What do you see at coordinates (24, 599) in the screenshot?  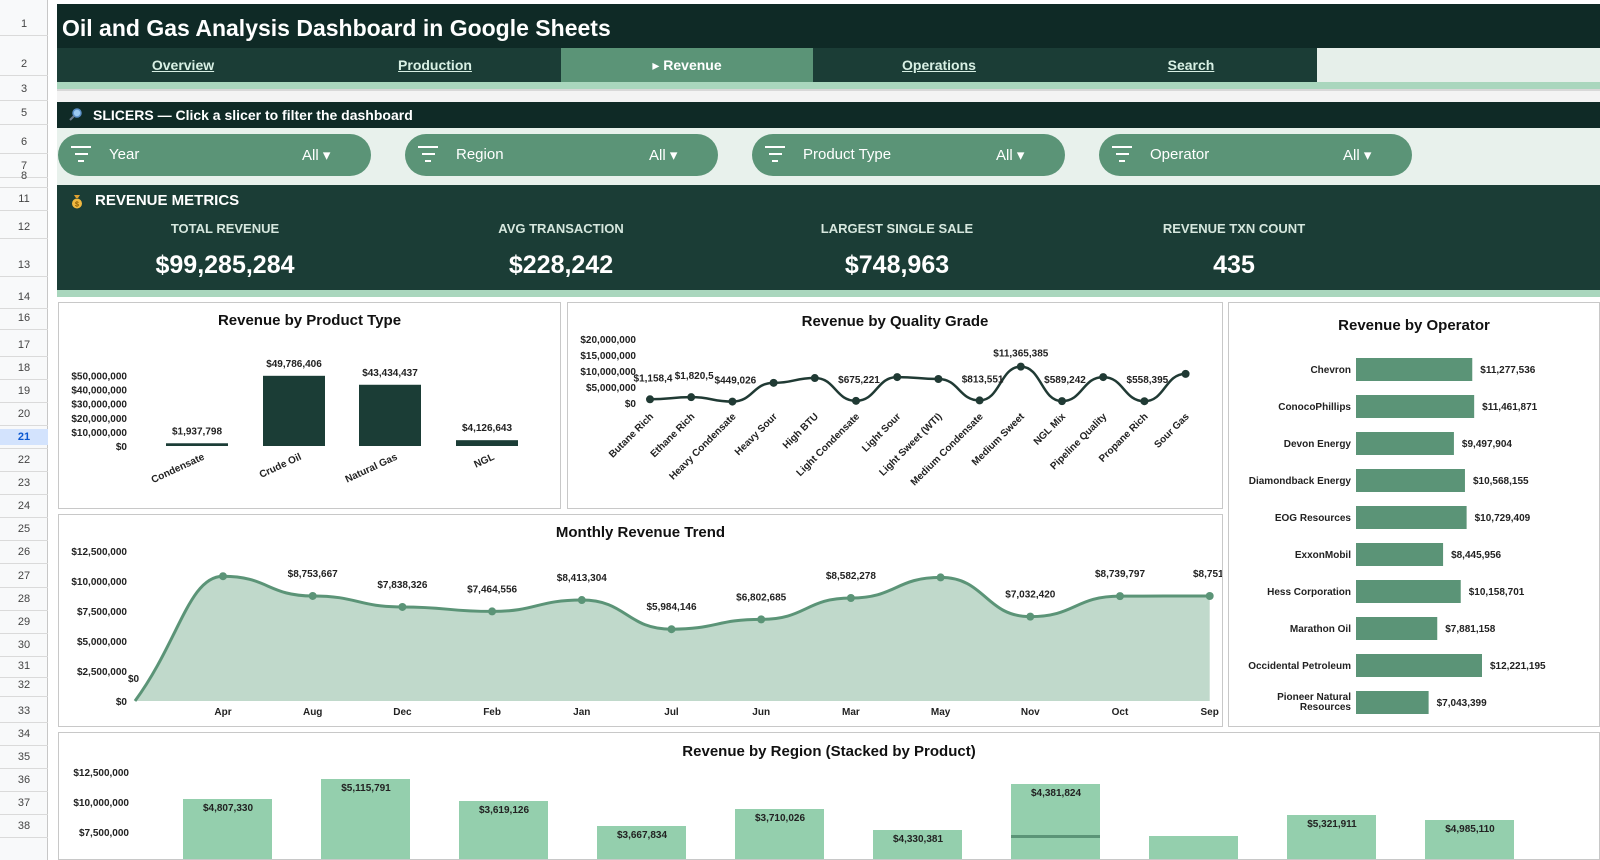 I see `row-number: 28` at bounding box center [24, 599].